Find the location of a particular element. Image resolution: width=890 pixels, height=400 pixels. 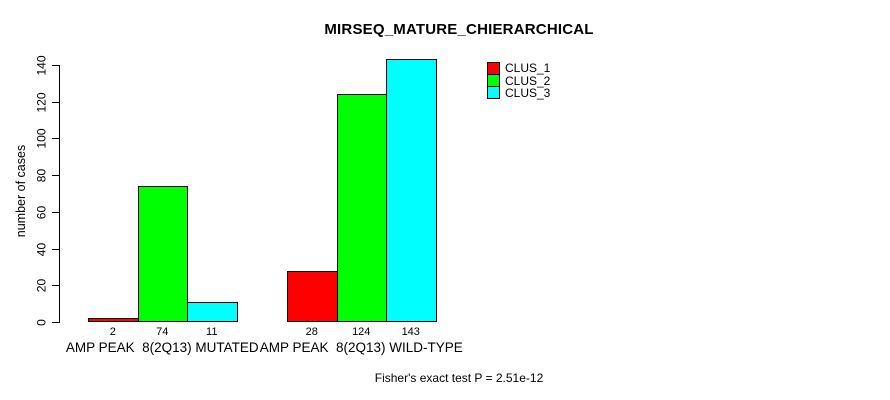

bar-clus_1-group2 is located at coordinates (312, 296).